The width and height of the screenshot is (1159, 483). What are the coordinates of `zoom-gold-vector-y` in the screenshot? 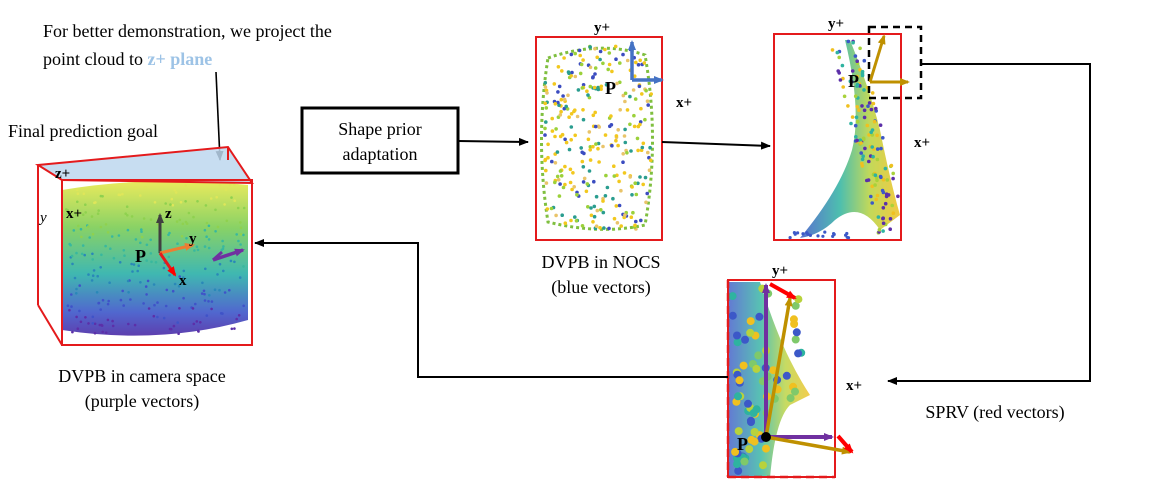 It's located at (778, 367).